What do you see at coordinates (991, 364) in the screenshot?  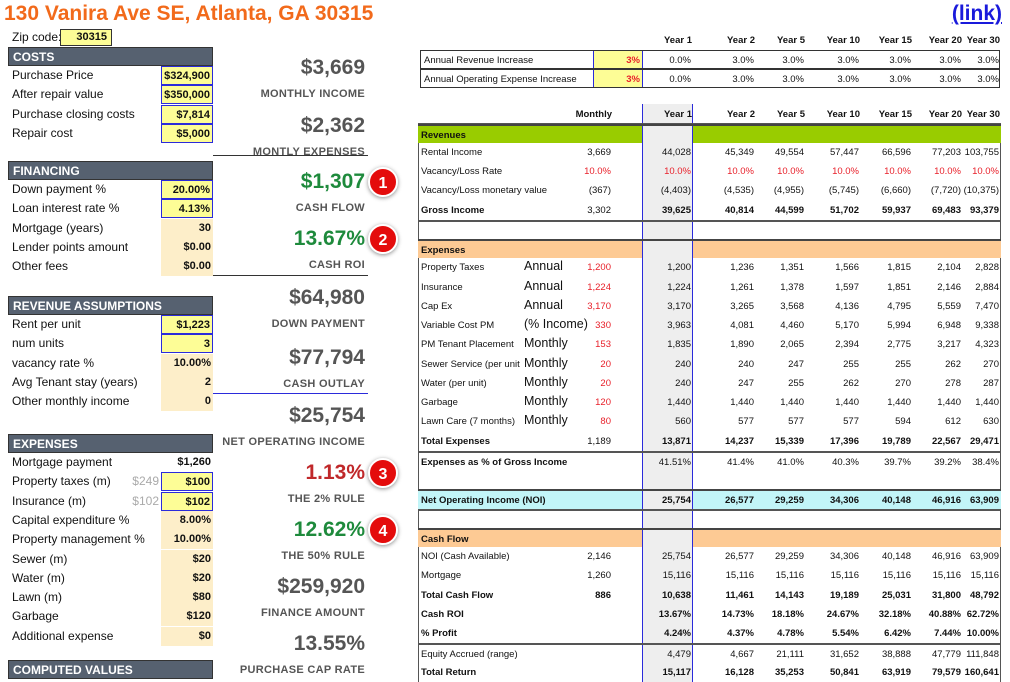 I see `year-value: 270` at bounding box center [991, 364].